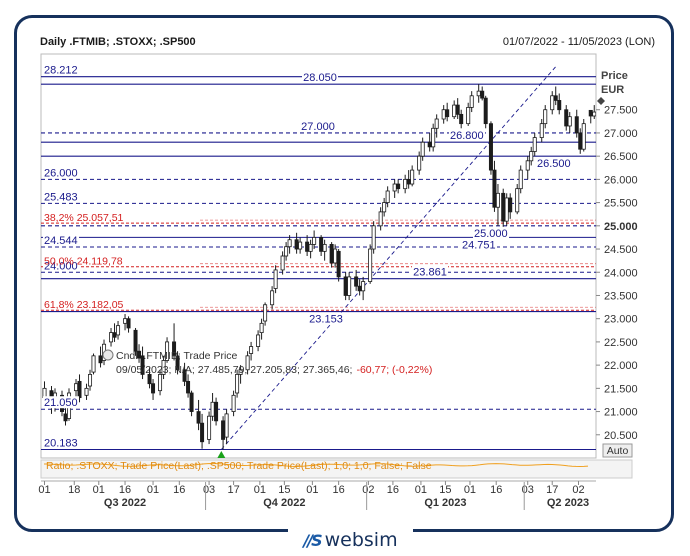 The height and width of the screenshot is (556, 690). What do you see at coordinates (125, 503) in the screenshot?
I see `quarter-label: Q3 2022` at bounding box center [125, 503].